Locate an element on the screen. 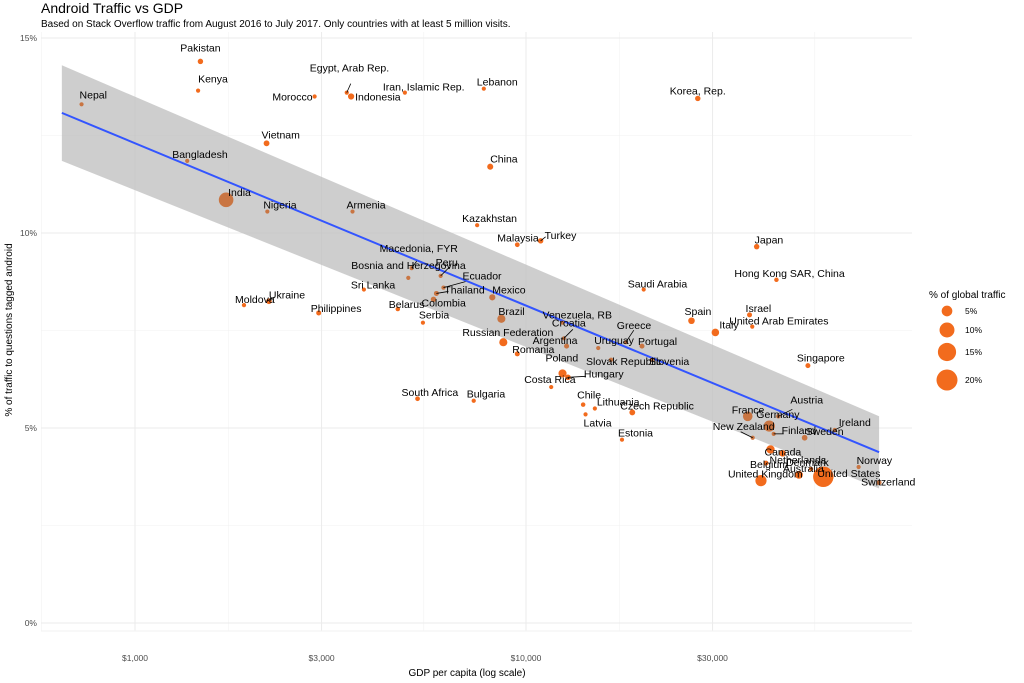 The width and height of the screenshot is (1024, 683). x-axis-title: GDP per capita (log scale) is located at coordinates (466, 673).